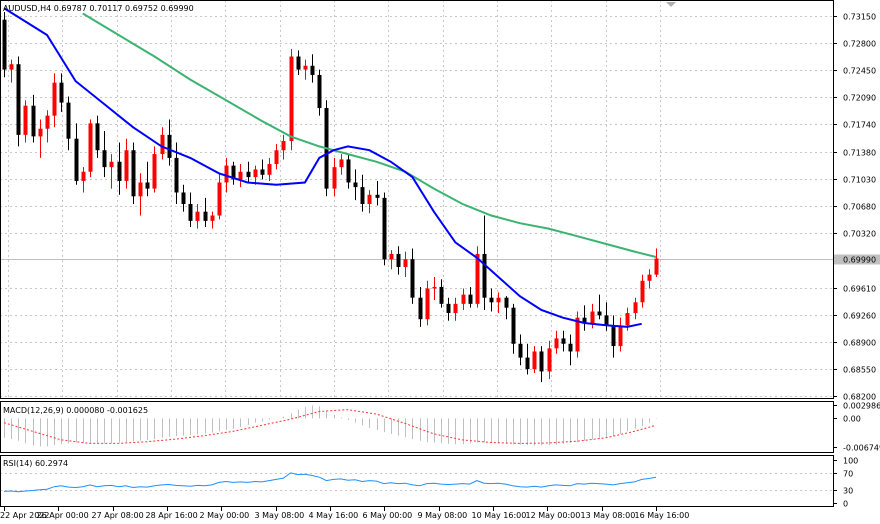 Image resolution: width=880 pixels, height=524 pixels. What do you see at coordinates (118, 515) in the screenshot?
I see `time-tick-label: 27 Apr 08:00` at bounding box center [118, 515].